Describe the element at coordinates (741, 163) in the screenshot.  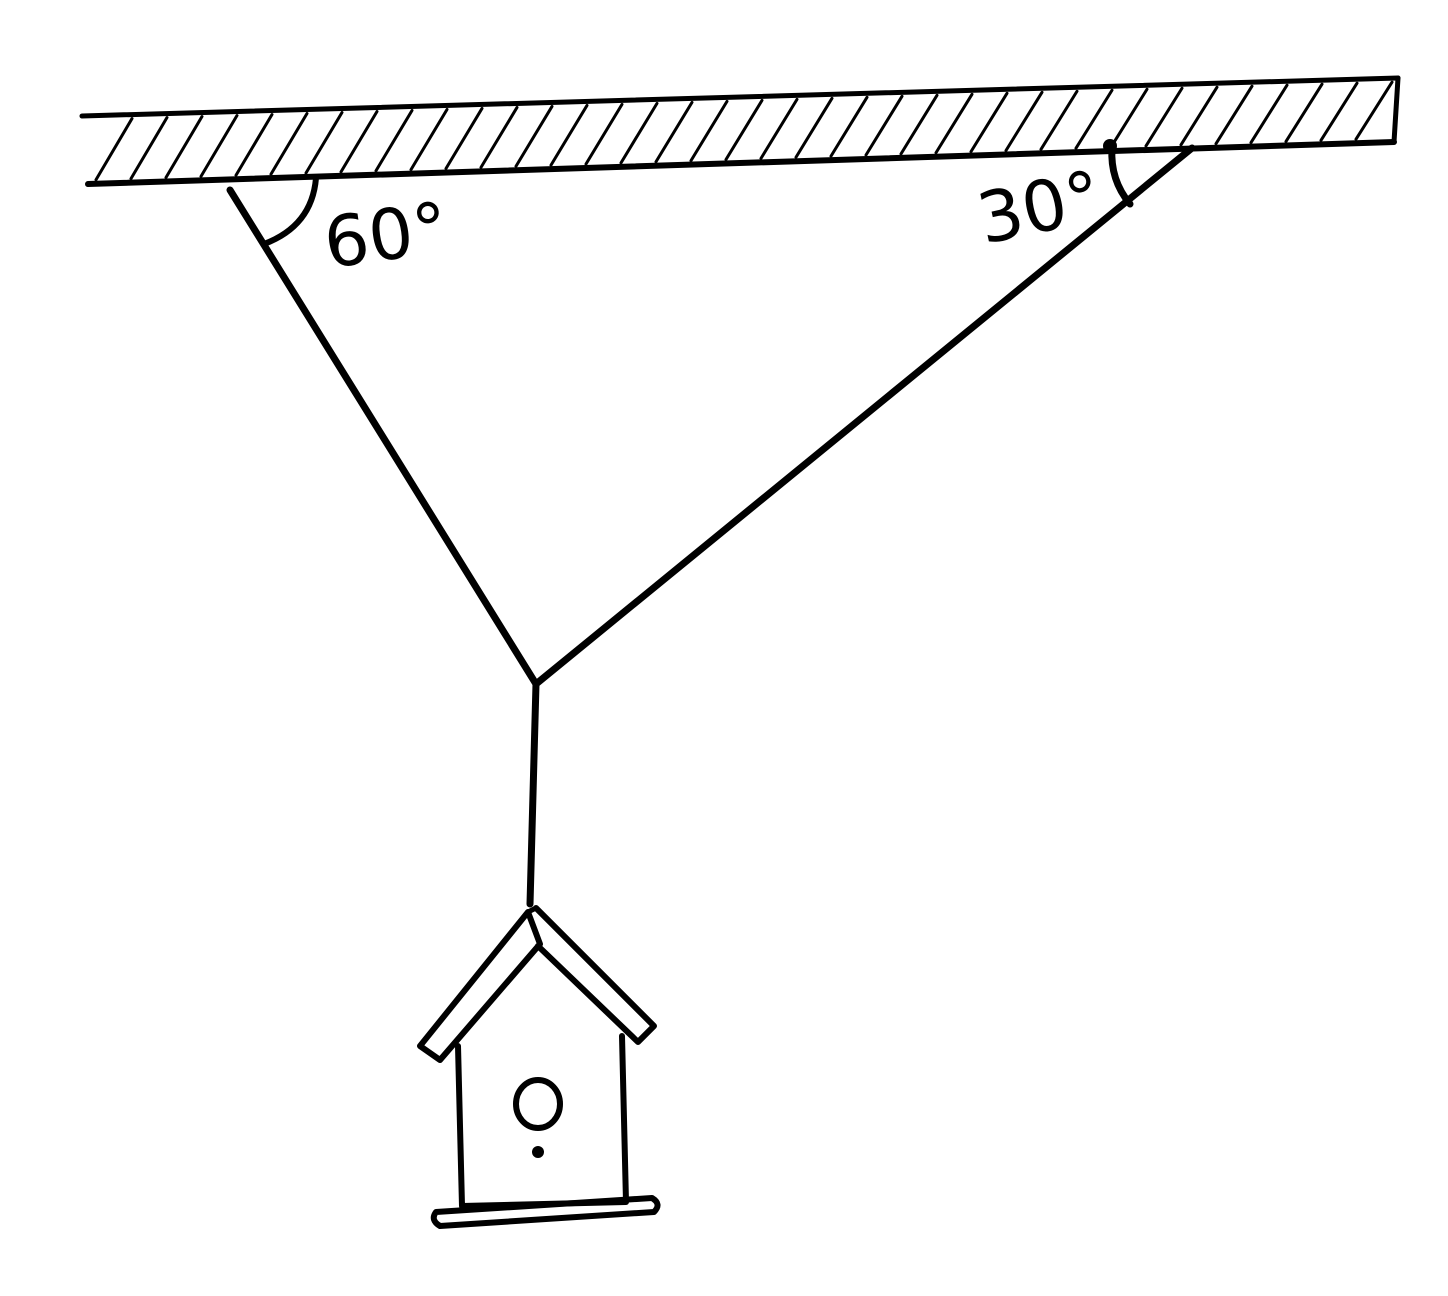
I see `ceiling-bottom-edge` at that location.